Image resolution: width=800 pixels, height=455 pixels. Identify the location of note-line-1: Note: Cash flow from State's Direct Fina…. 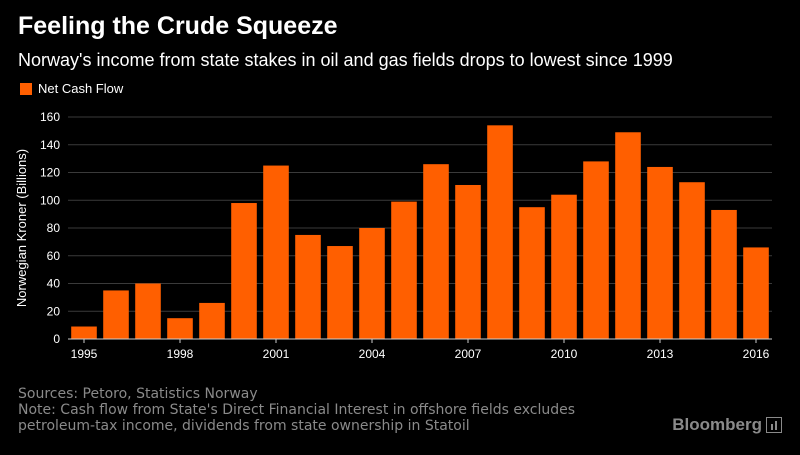
(297, 410).